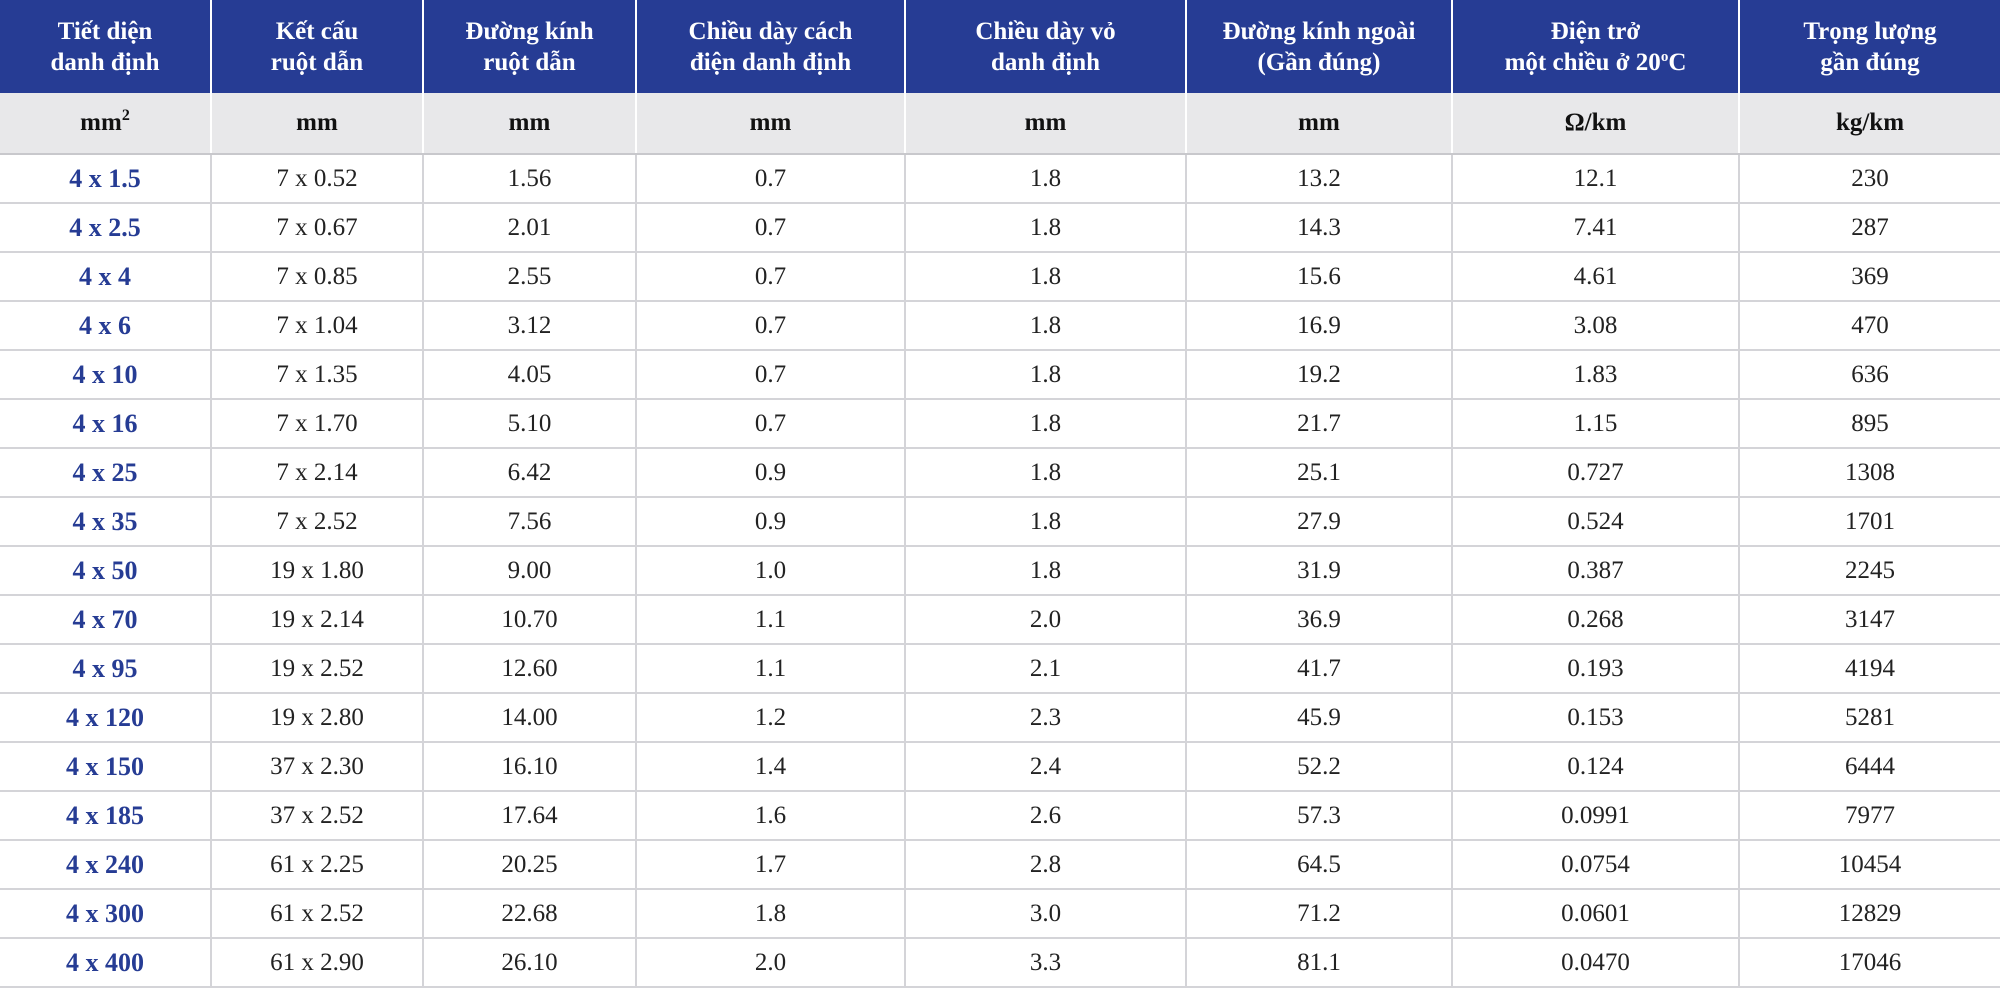 Image resolution: width=2000 pixels, height=990 pixels. Describe the element at coordinates (1595, 326) in the screenshot. I see `cell-dc-resistance: 3.08` at that location.